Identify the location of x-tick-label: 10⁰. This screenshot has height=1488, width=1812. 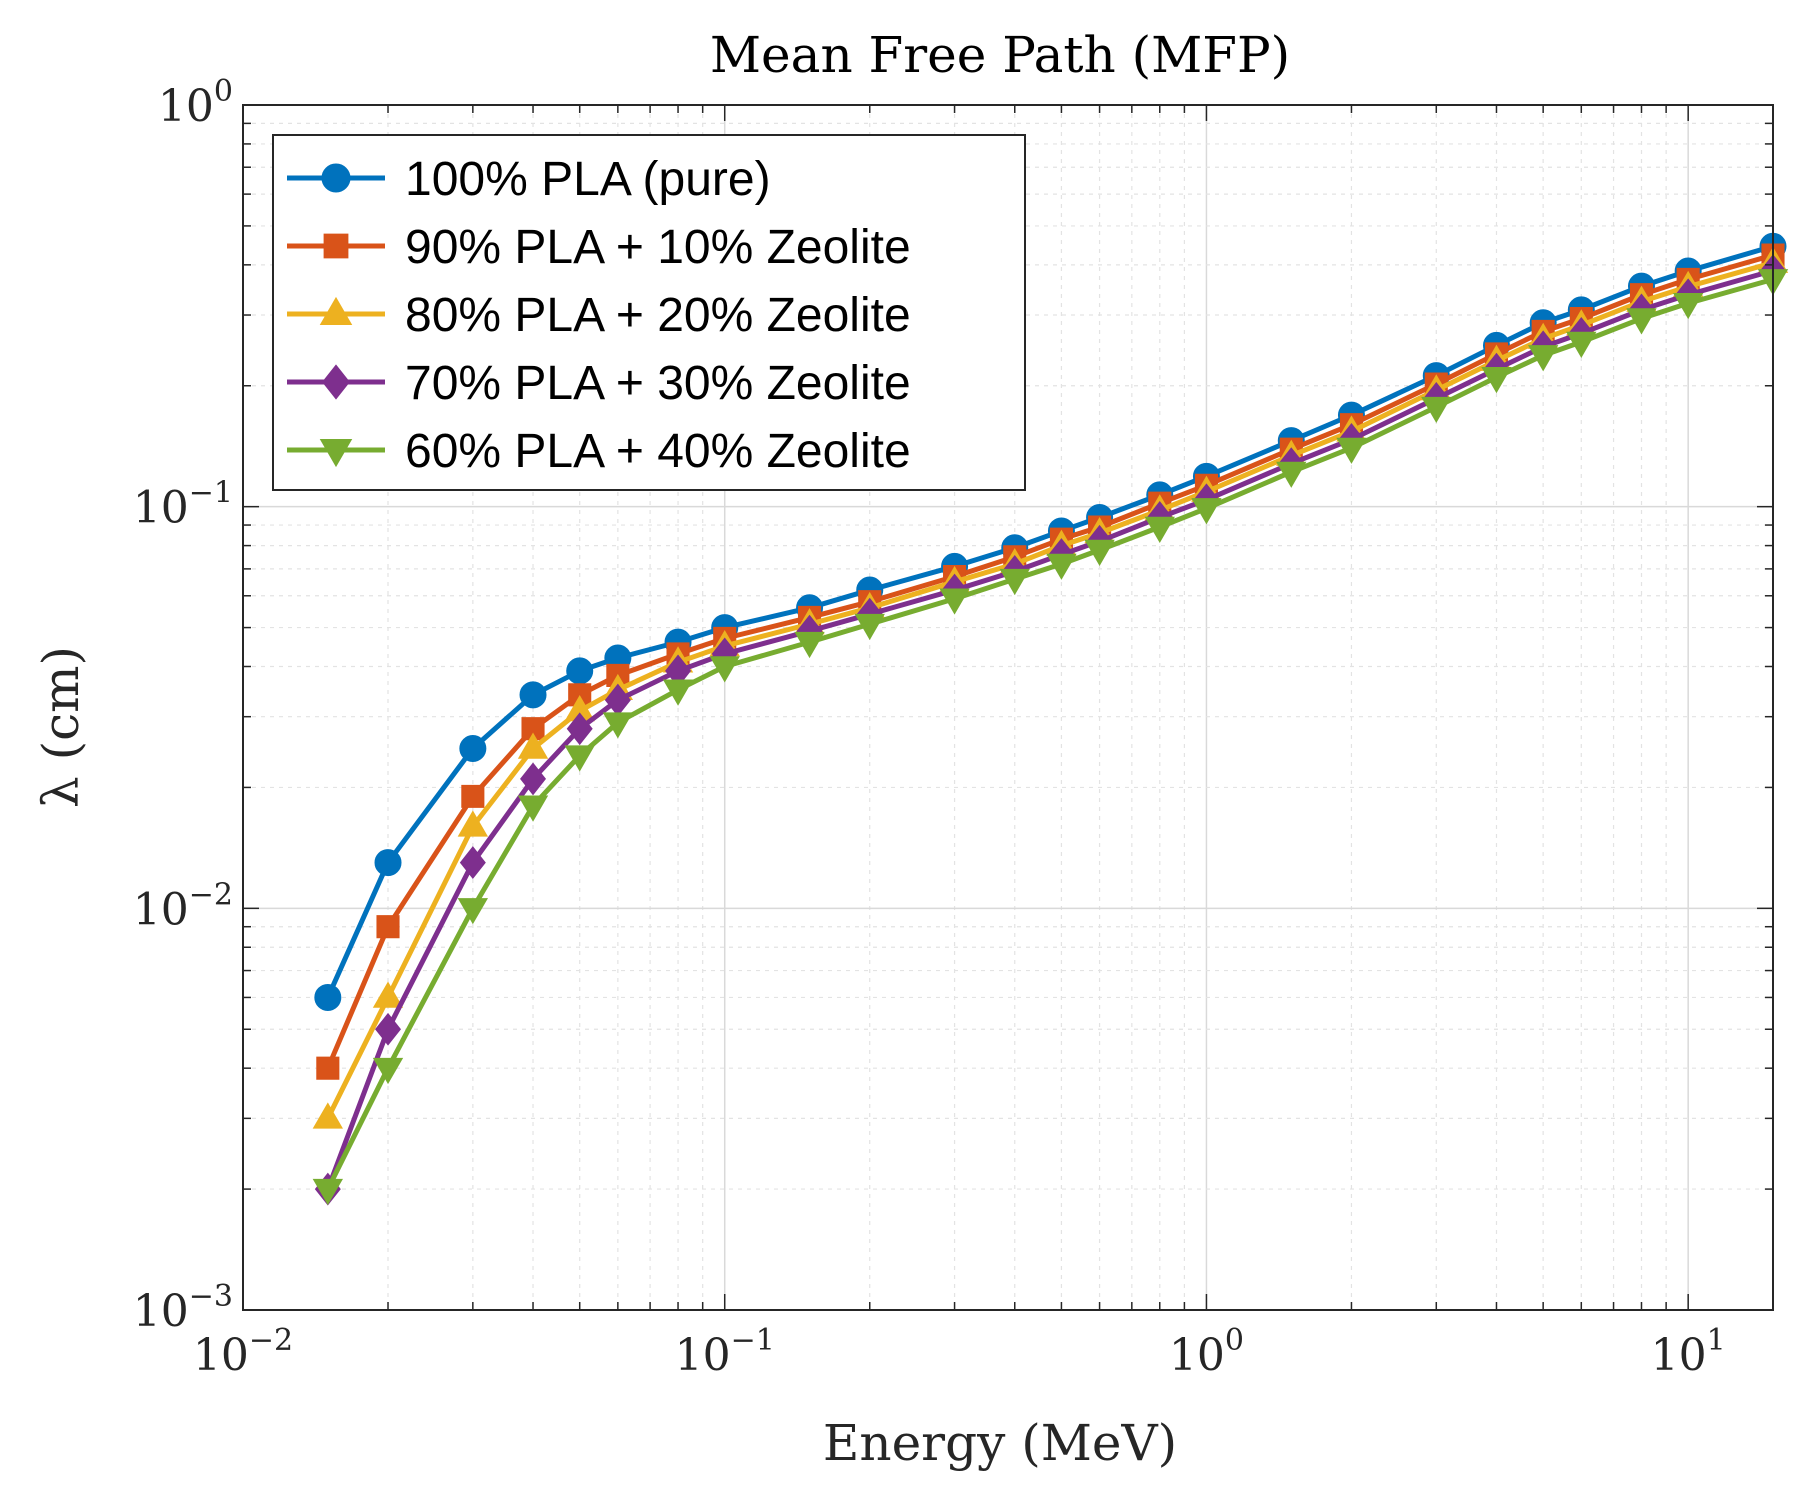
(1206, 1352).